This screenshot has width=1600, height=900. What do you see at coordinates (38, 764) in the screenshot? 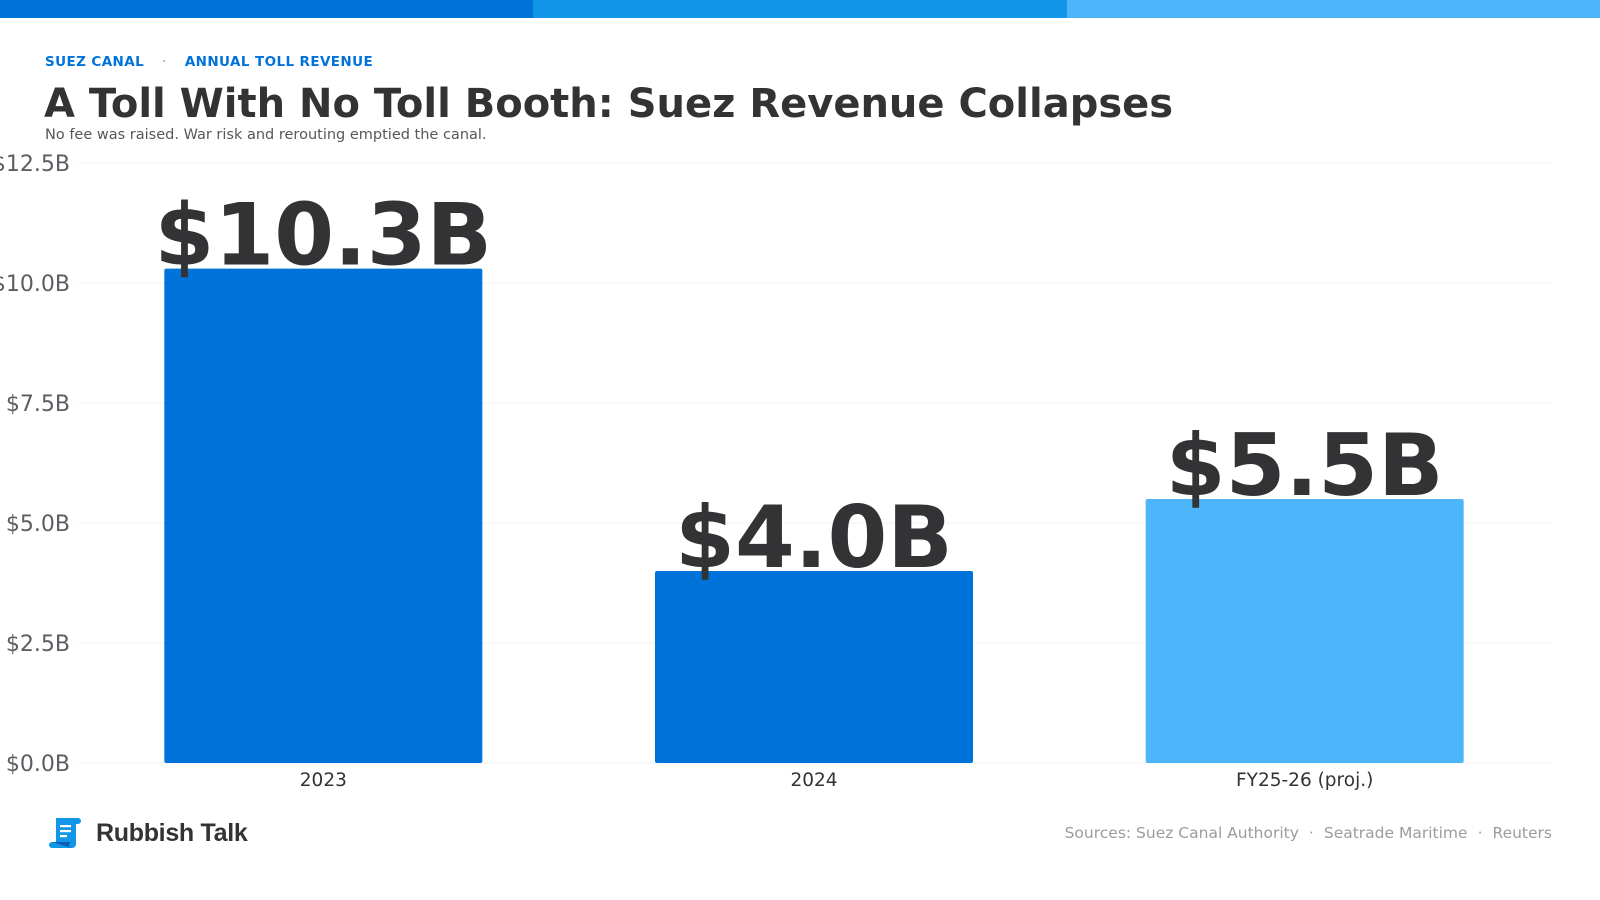
I see `y-tick-label: $0.0B` at bounding box center [38, 764].